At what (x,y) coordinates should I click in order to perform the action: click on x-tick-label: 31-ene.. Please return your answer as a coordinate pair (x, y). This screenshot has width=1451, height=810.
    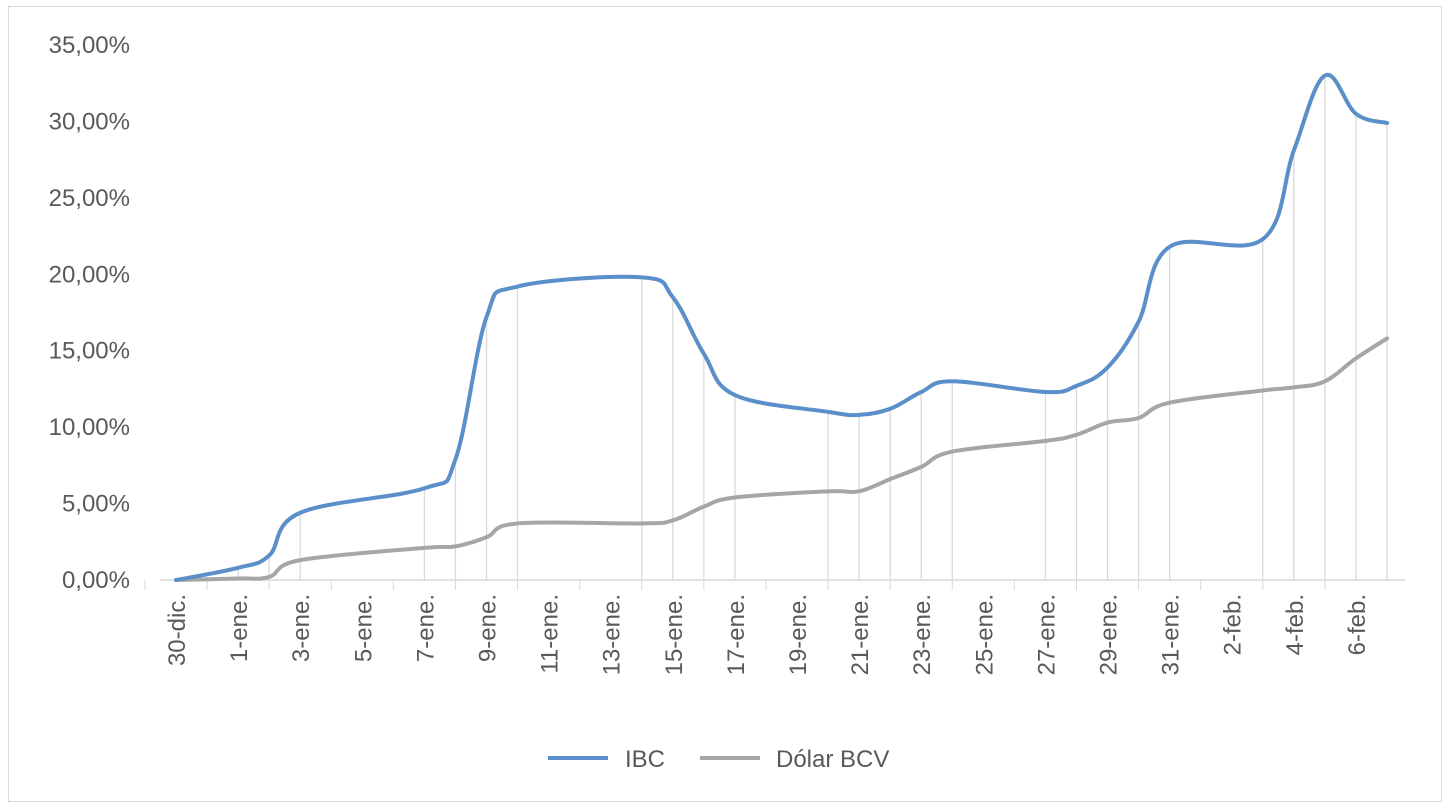
    Looking at the image, I should click on (1171, 634).